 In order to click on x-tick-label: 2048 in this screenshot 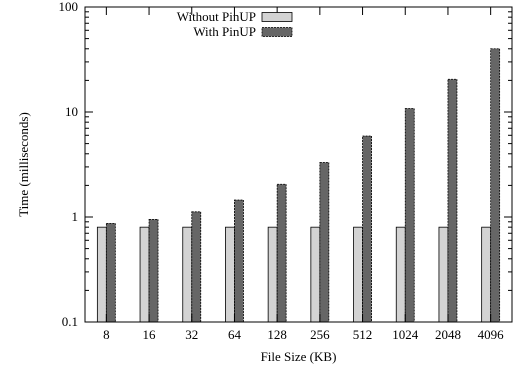, I will do `click(448, 334)`.